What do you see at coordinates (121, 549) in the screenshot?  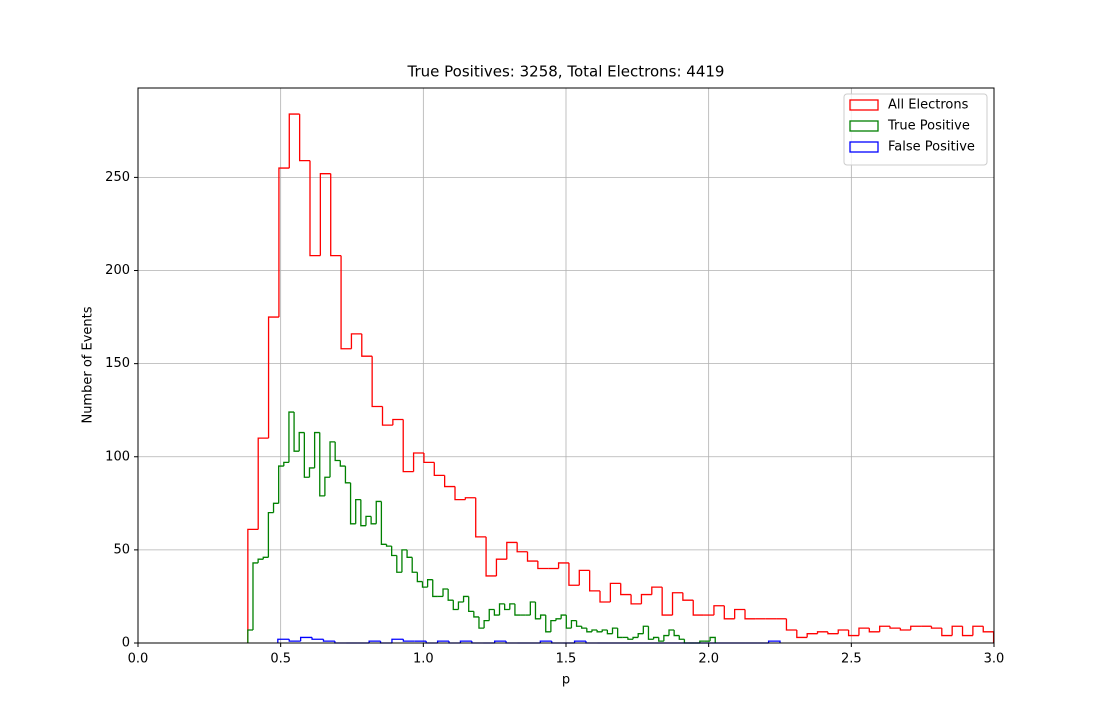 I see `y-tick-label: 50` at bounding box center [121, 549].